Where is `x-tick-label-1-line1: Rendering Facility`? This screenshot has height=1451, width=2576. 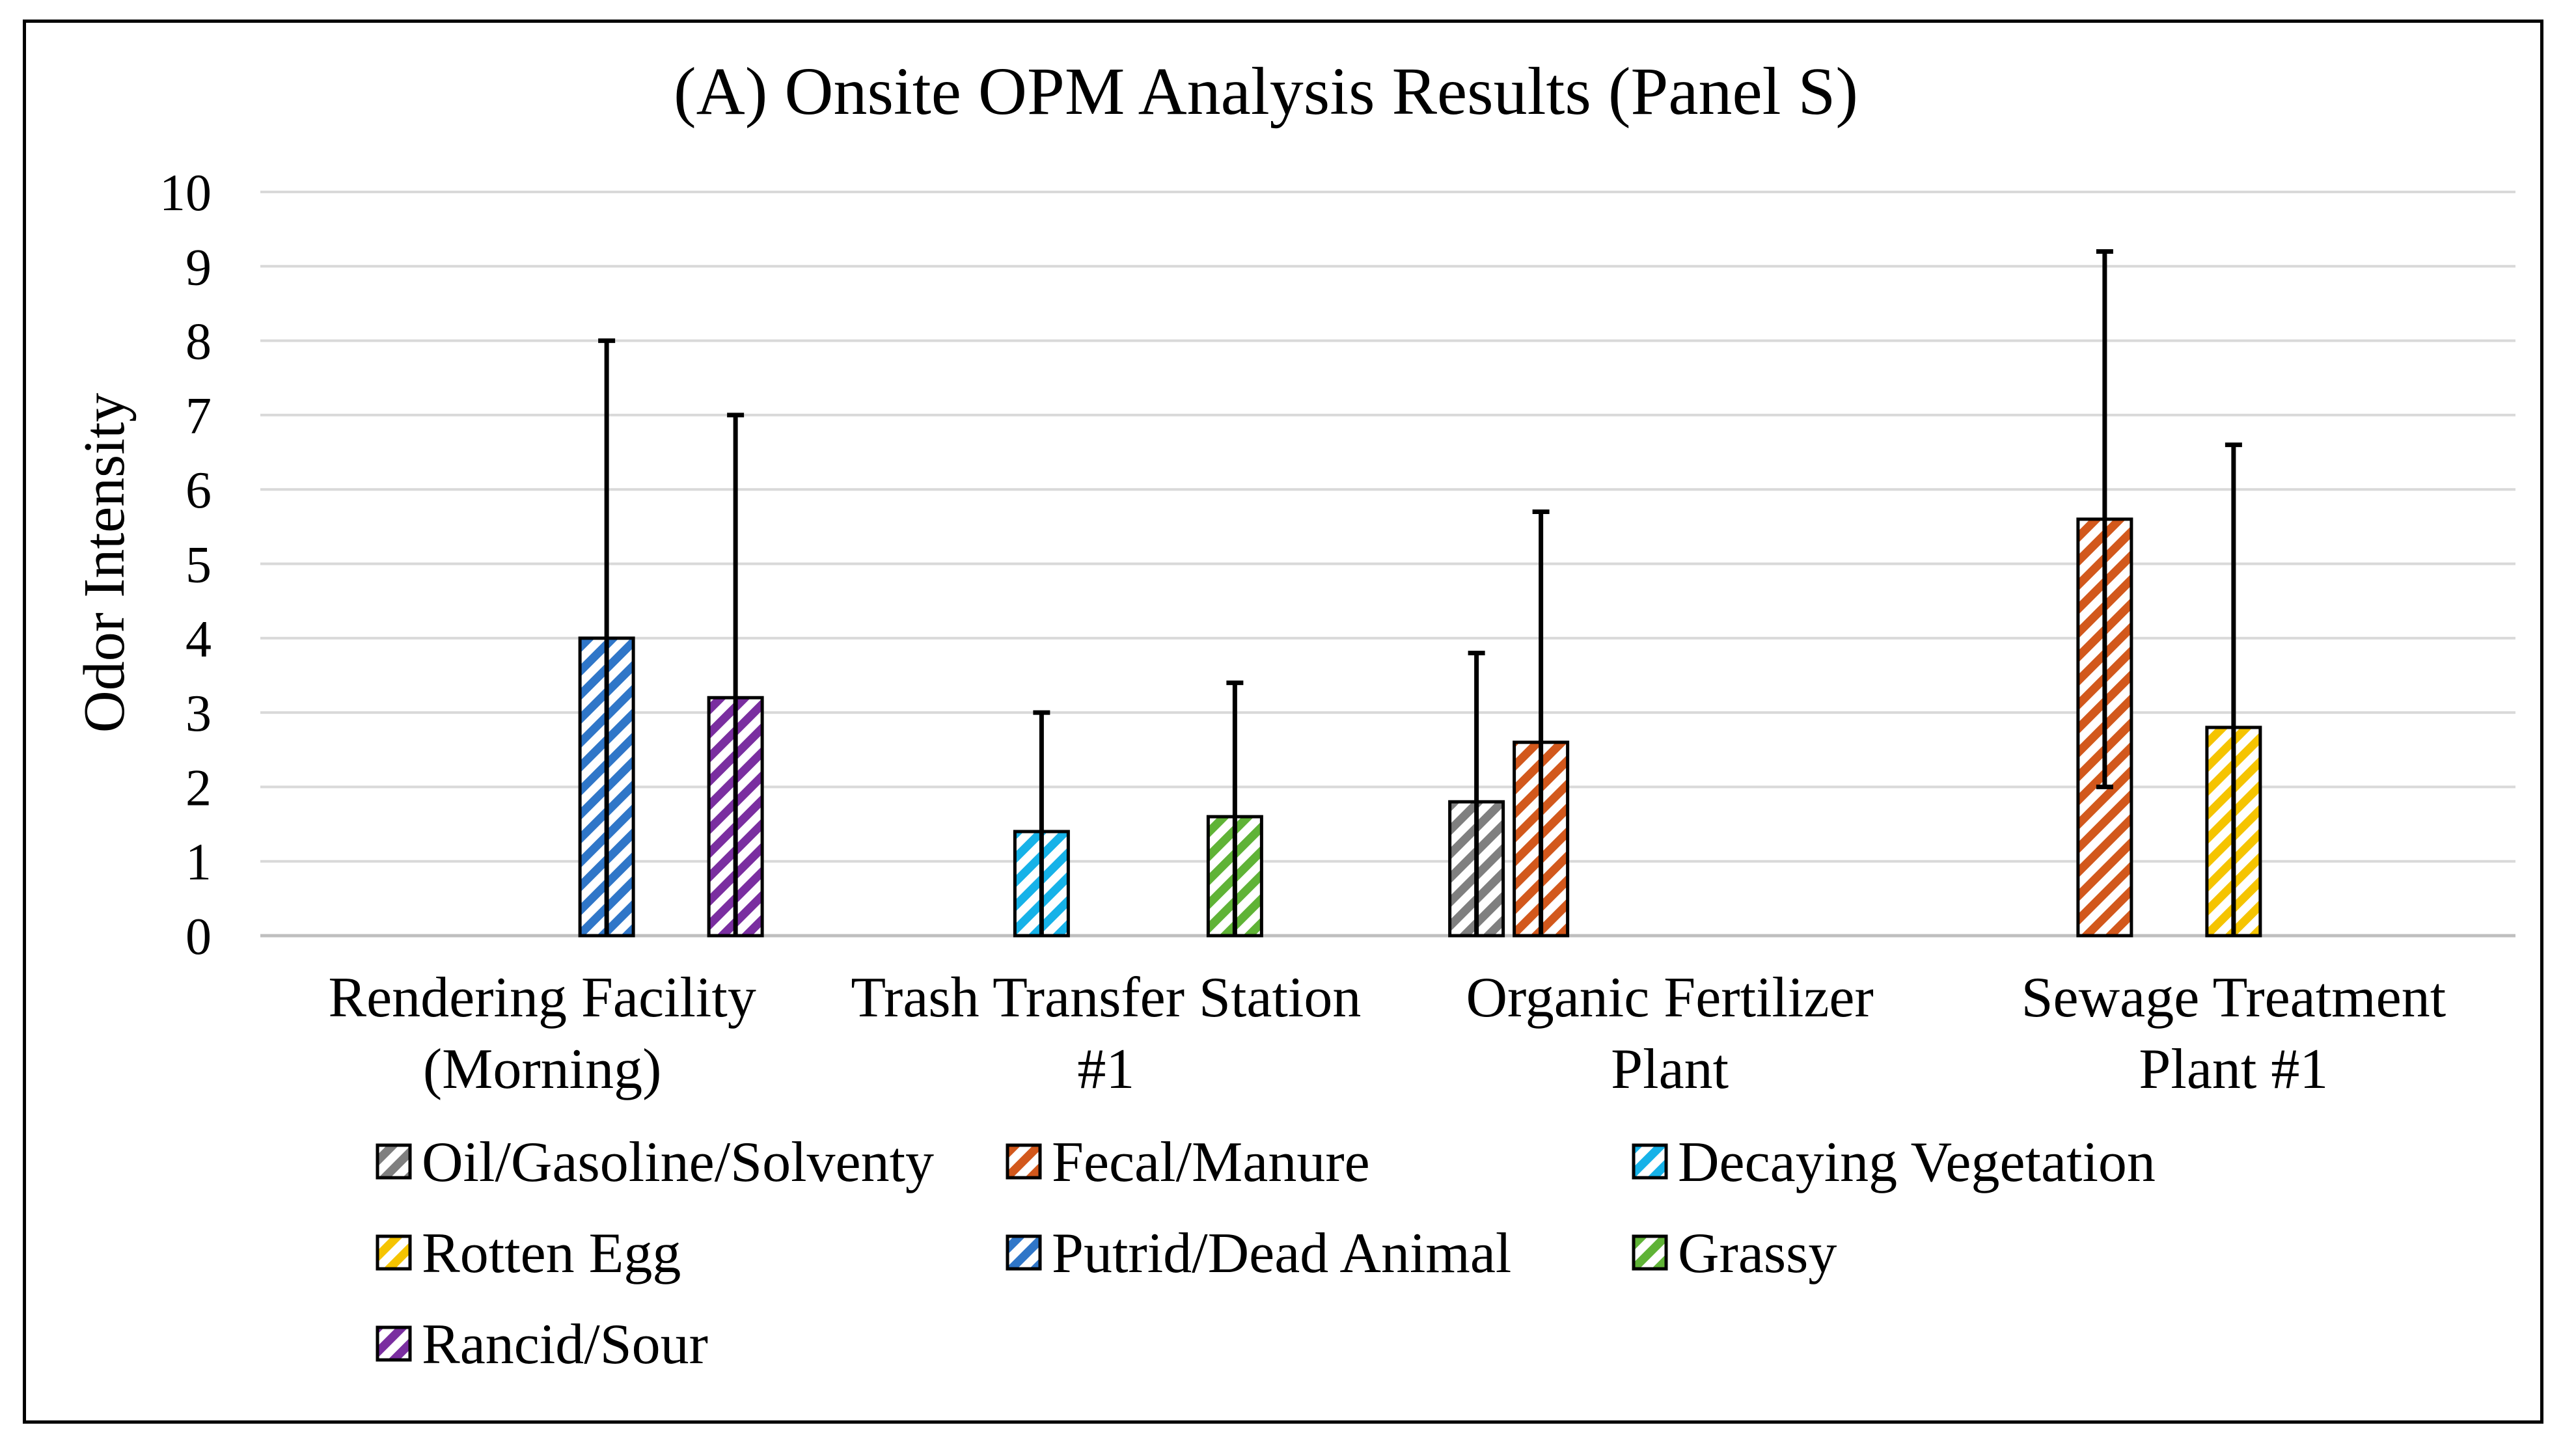 x-tick-label-1-line1: Rendering Facility is located at coordinates (542, 997).